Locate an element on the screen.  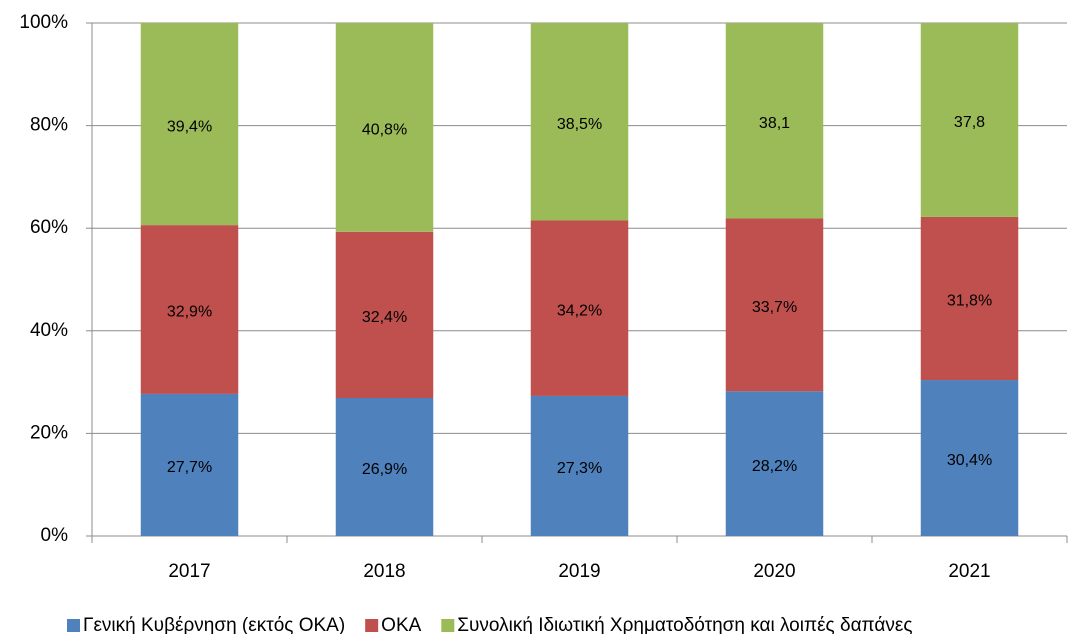
y-tick-label: 0% is located at coordinates (55, 535).